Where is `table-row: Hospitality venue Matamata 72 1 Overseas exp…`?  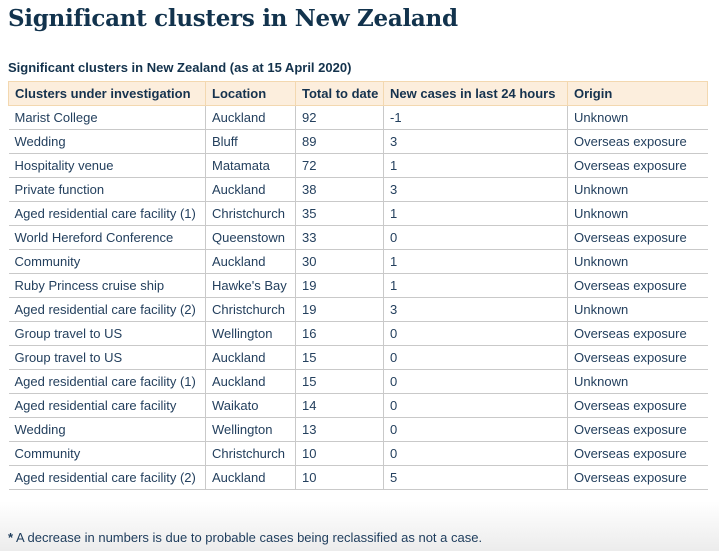 table-row: Hospitality venue Matamata 72 1 Overseas exp… is located at coordinates (358, 165).